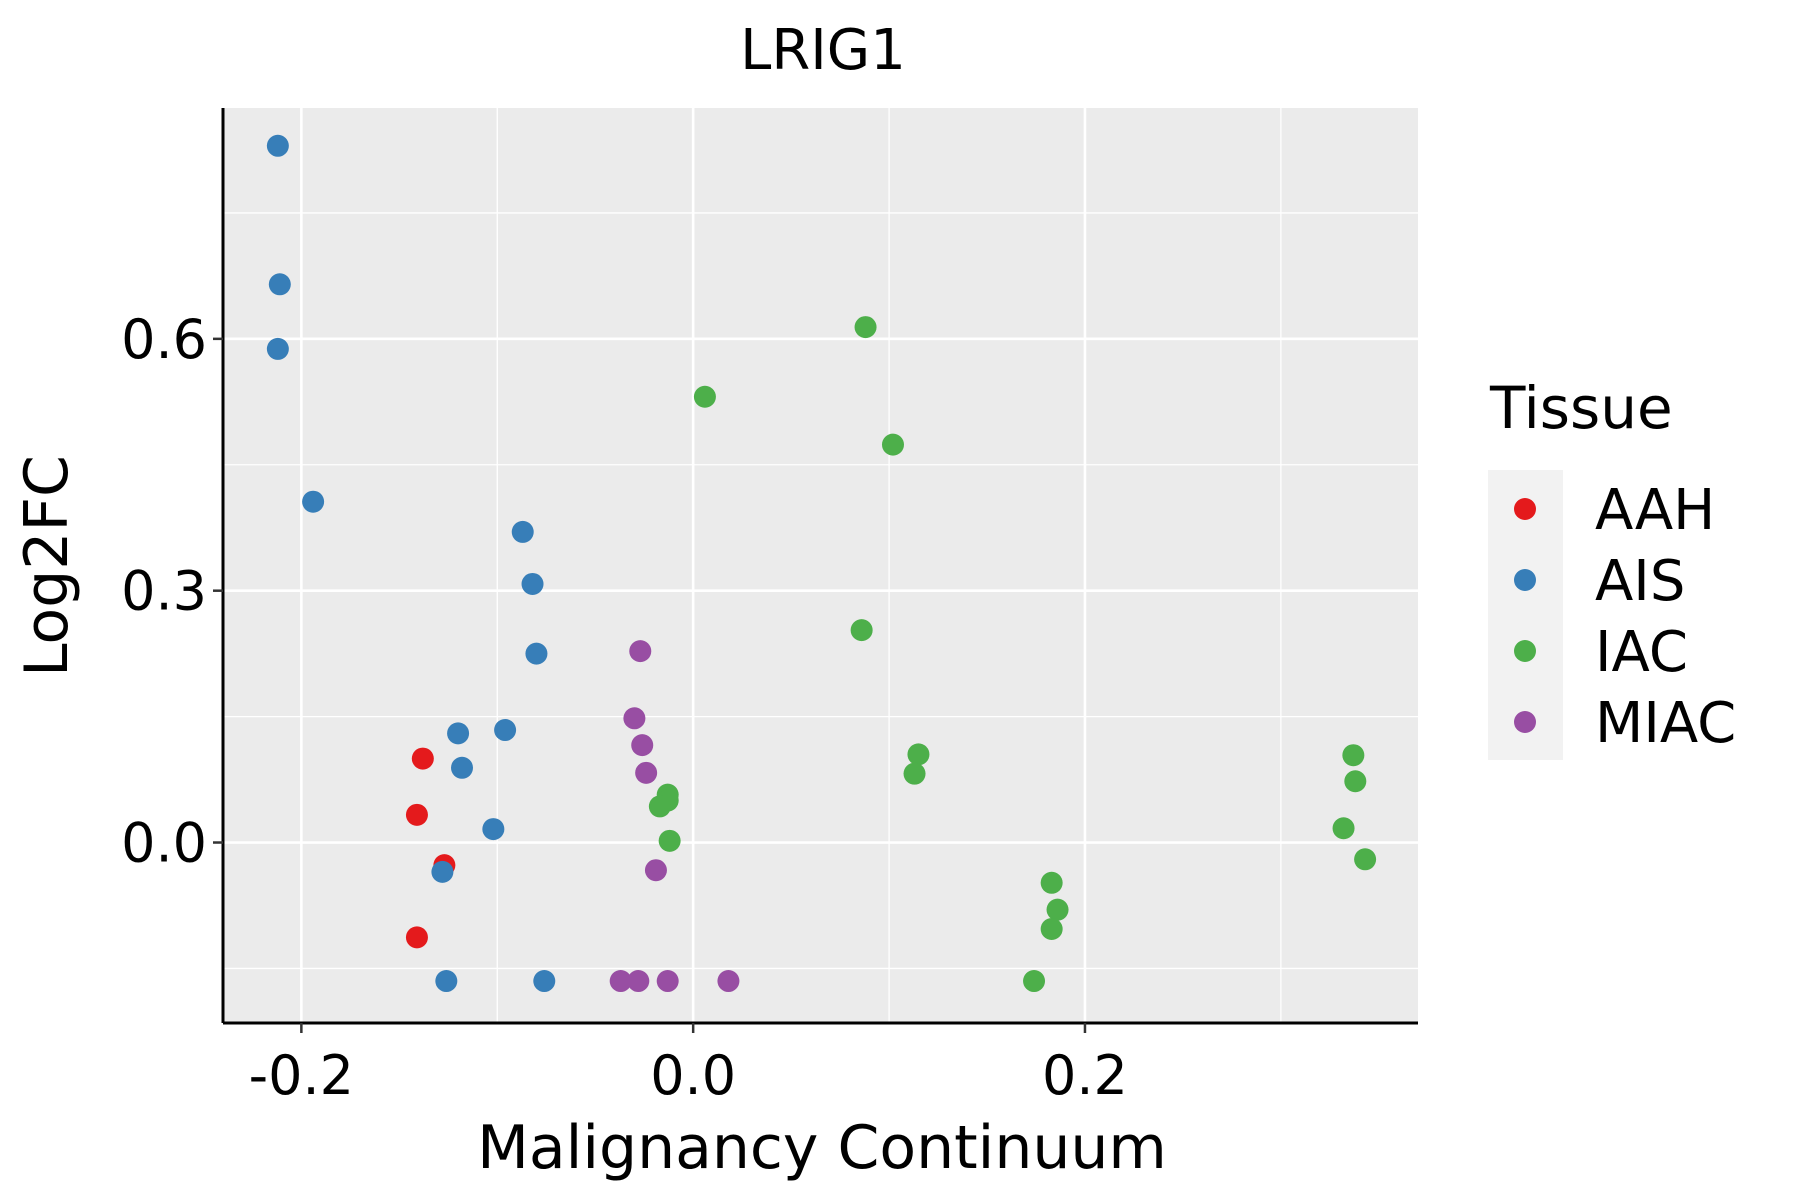  I want to click on y-tick-label: 0.0, so click(164, 843).